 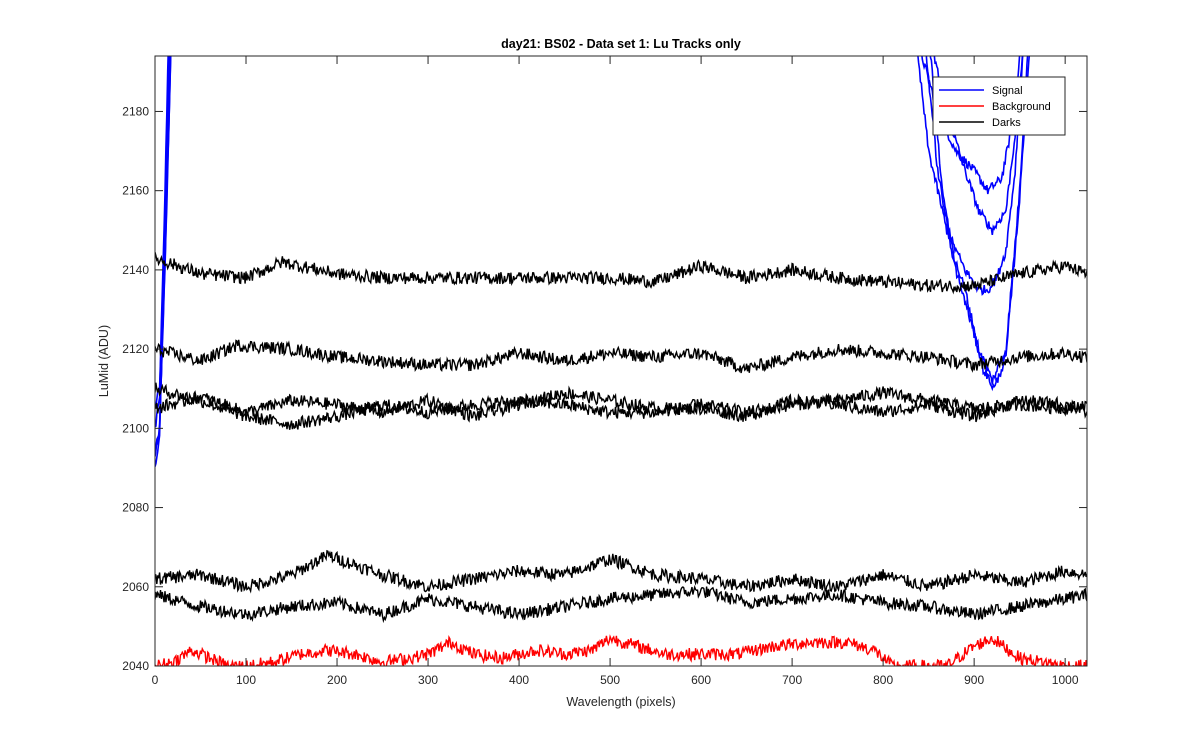 I want to click on y-axis-label: LuMid (ADU), so click(x=104, y=361).